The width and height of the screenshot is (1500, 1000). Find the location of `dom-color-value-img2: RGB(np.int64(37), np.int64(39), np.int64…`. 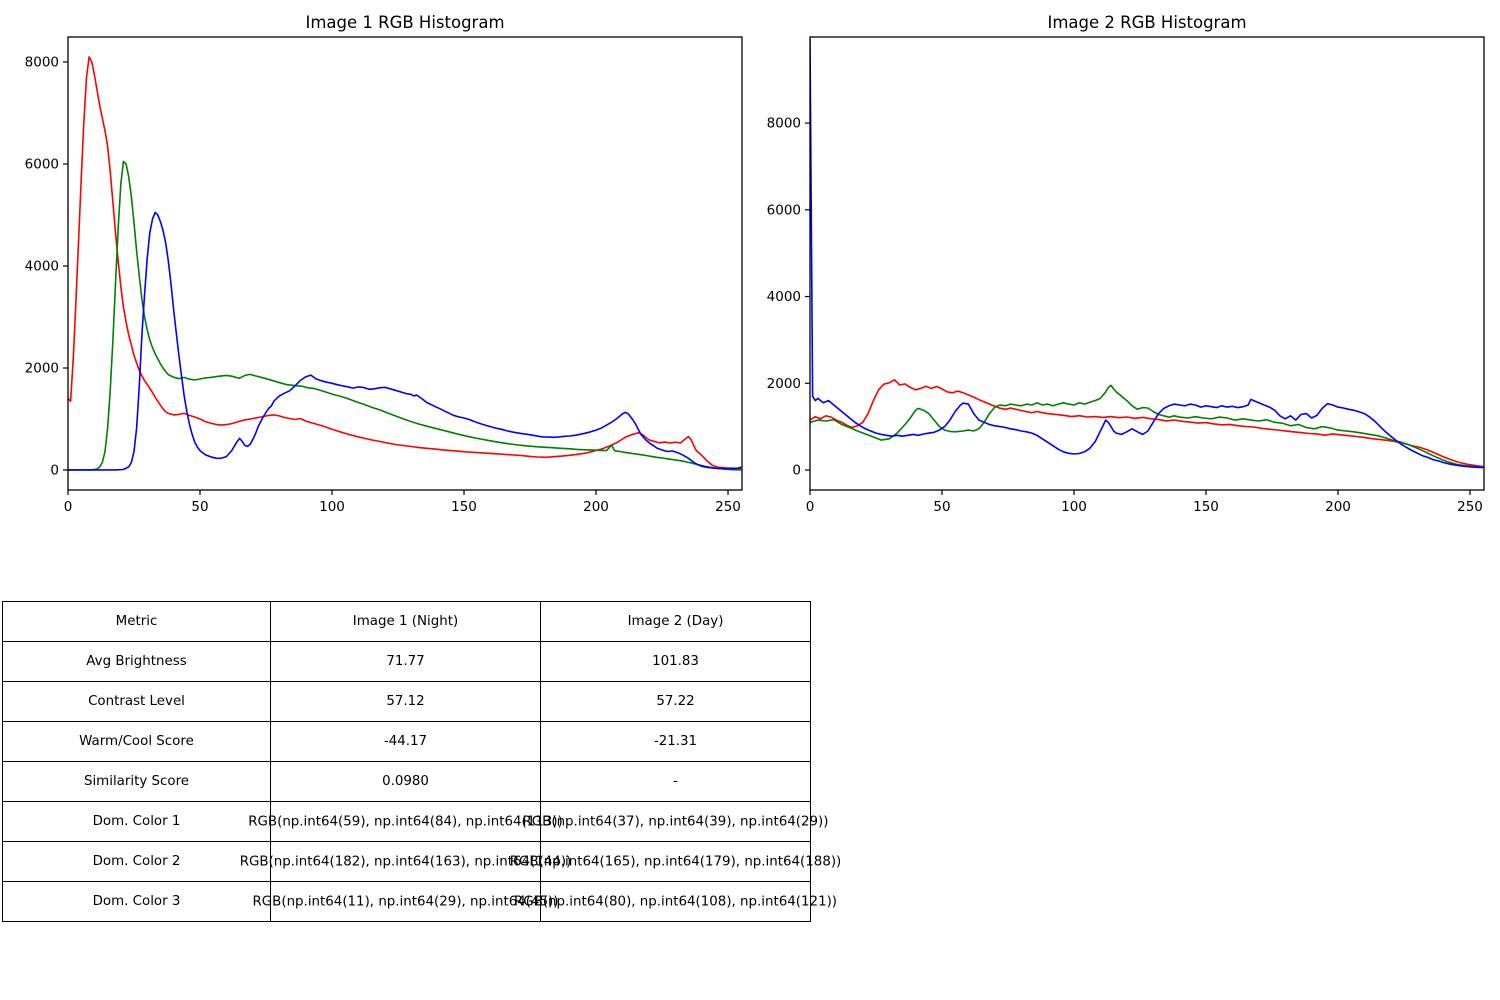

dom-color-value-img2: RGB(np.int64(37), np.int64(39), np.int64… is located at coordinates (675, 821).